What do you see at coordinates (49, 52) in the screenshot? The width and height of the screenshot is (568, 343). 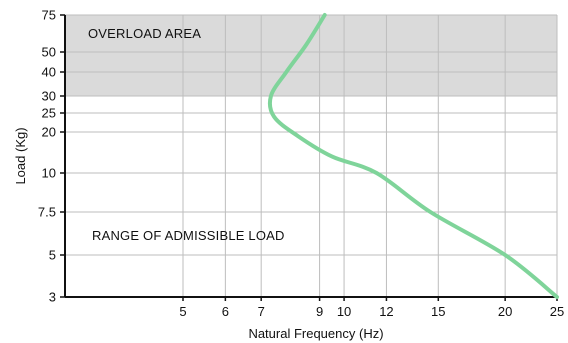 I see `y-tick-label: 50` at bounding box center [49, 52].